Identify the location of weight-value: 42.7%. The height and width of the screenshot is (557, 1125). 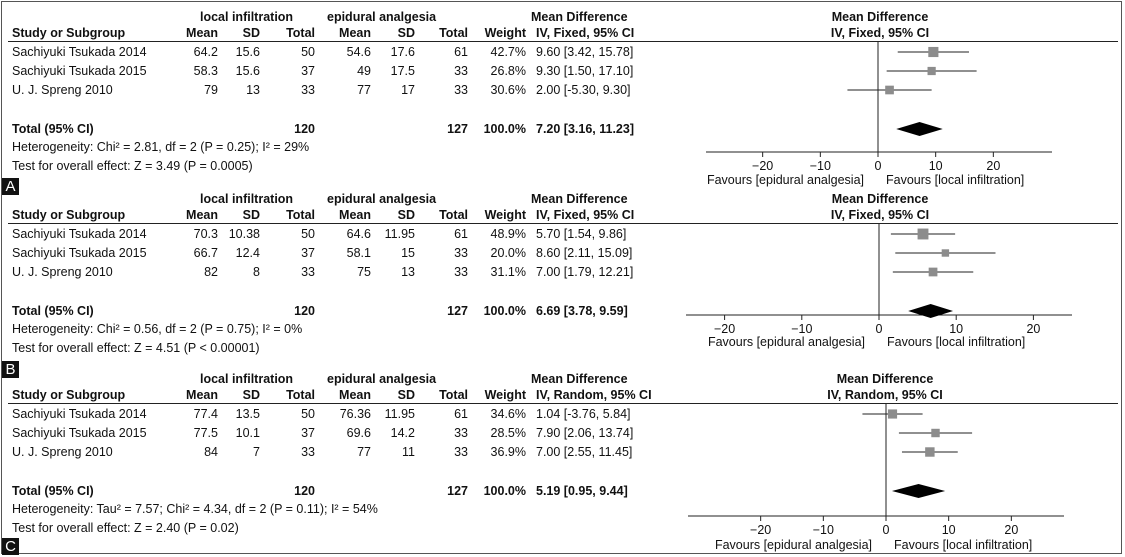
(508, 52).